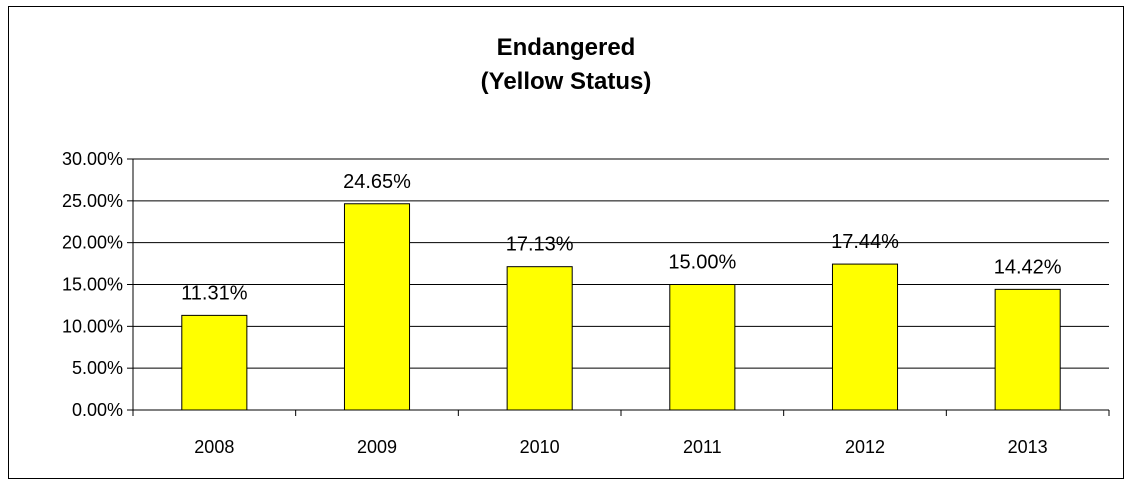  I want to click on data-label-2009: 24.65%, so click(377, 182).